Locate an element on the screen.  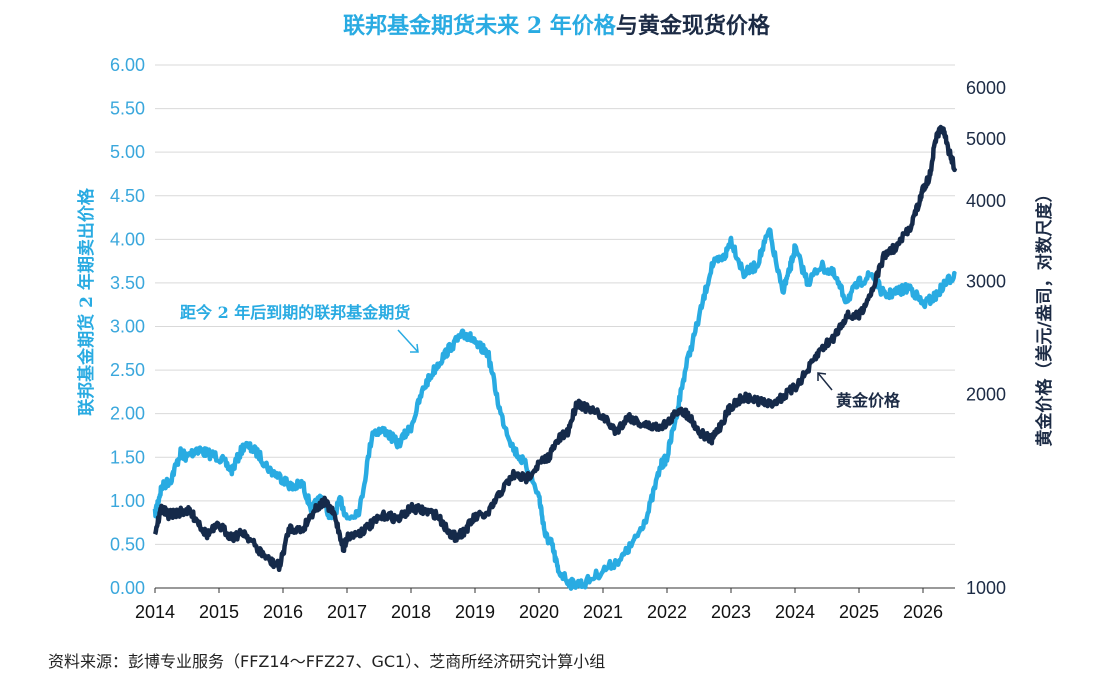
left-tick-label: 4.50 is located at coordinates (127, 196).